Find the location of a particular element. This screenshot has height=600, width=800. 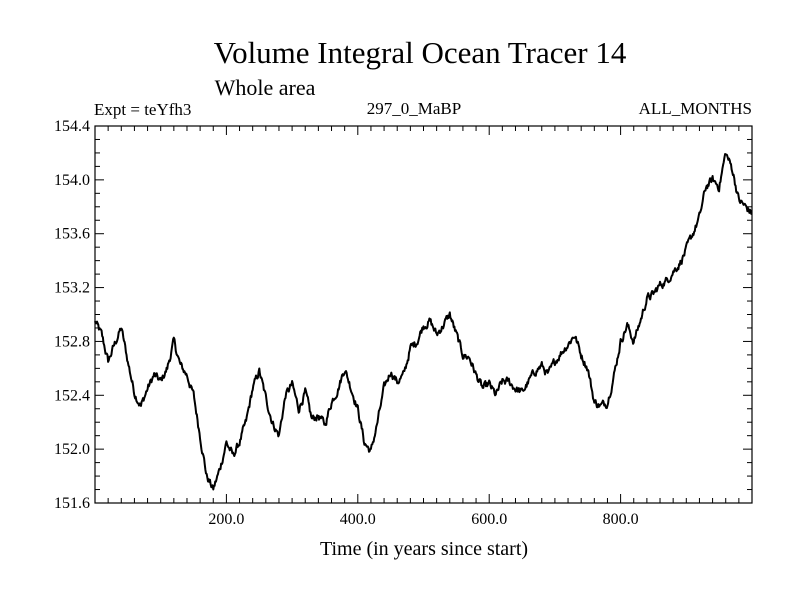

y-tick-label: 154.0 is located at coordinates (72, 180).